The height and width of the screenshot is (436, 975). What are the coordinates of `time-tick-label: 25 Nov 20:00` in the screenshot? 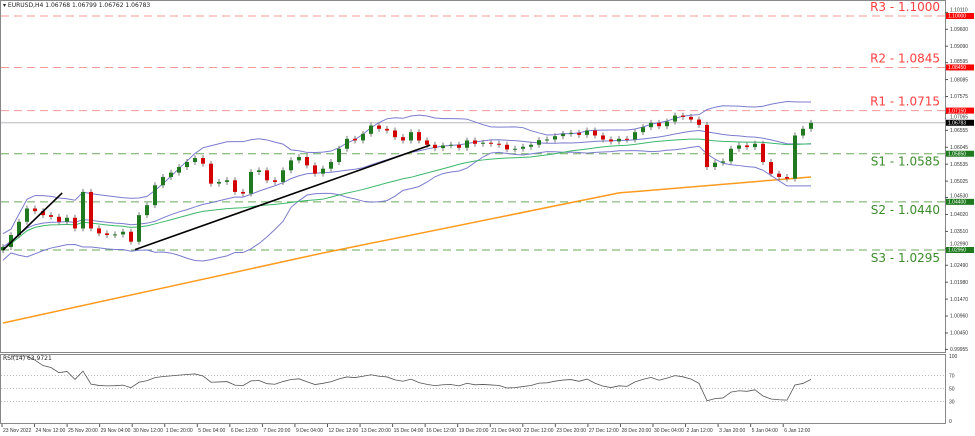 It's located at (83, 431).